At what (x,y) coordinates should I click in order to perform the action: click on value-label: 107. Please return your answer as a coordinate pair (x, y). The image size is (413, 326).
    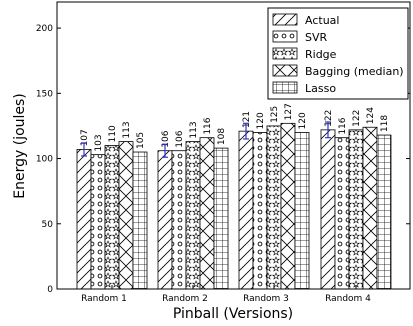
    Looking at the image, I should click on (85, 137).